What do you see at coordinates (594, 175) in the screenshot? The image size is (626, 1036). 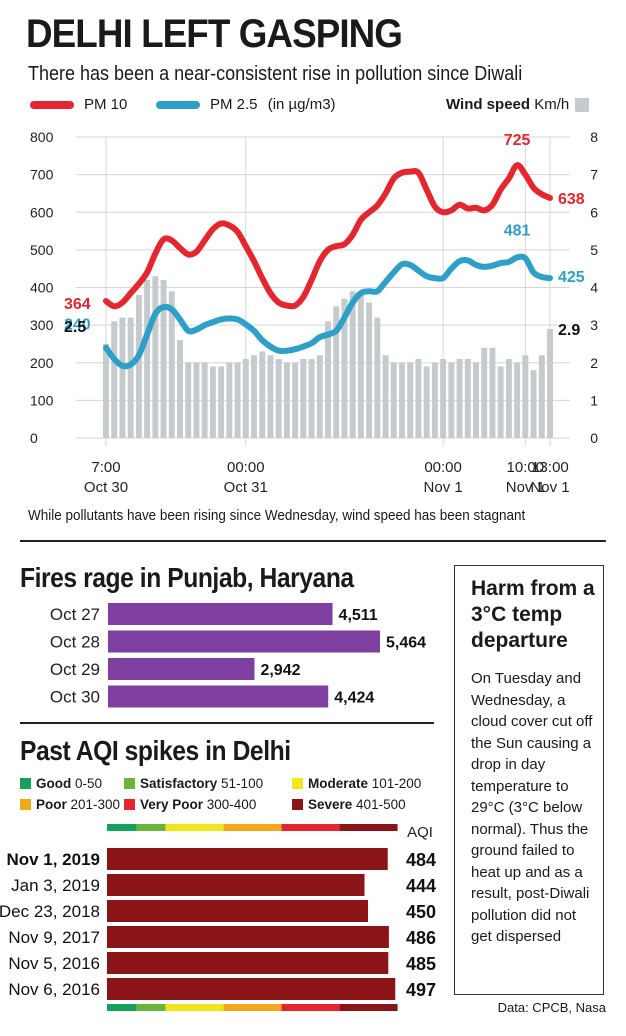 I see `y-right-tick: 7` at bounding box center [594, 175].